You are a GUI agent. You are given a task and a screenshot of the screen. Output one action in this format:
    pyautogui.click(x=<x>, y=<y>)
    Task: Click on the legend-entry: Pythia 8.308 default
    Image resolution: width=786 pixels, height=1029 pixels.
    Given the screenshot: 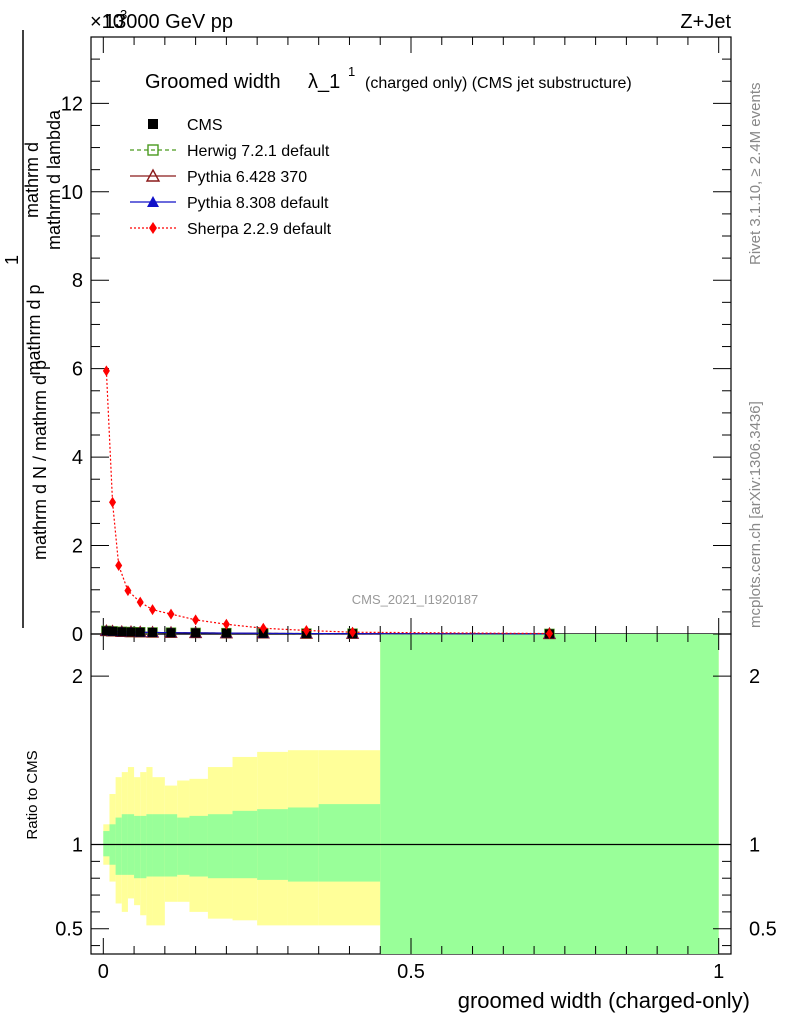 What is the action you would take?
    pyautogui.click(x=229, y=203)
    